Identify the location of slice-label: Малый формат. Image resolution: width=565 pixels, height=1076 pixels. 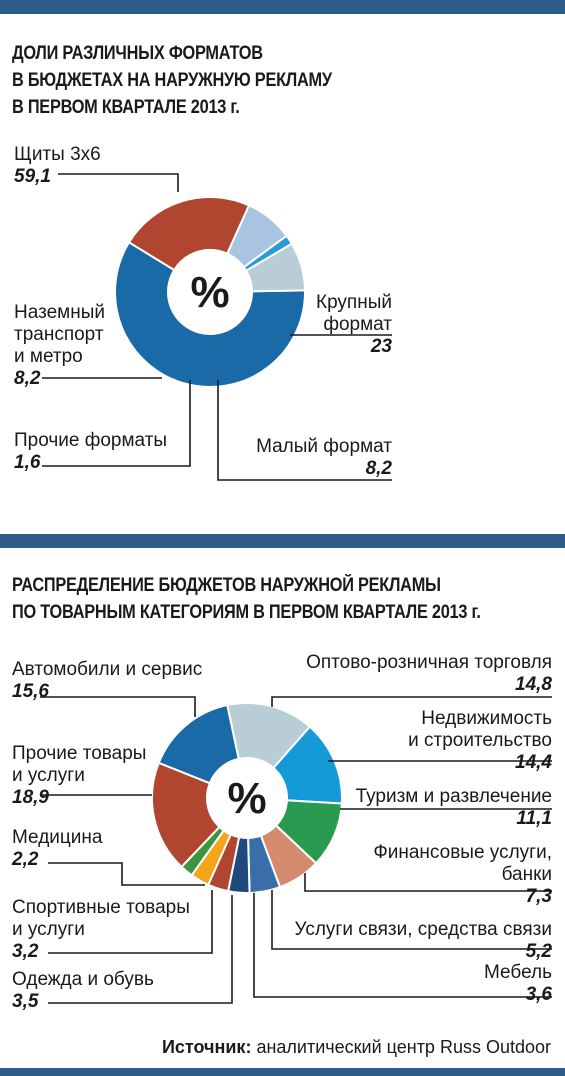
(324, 446).